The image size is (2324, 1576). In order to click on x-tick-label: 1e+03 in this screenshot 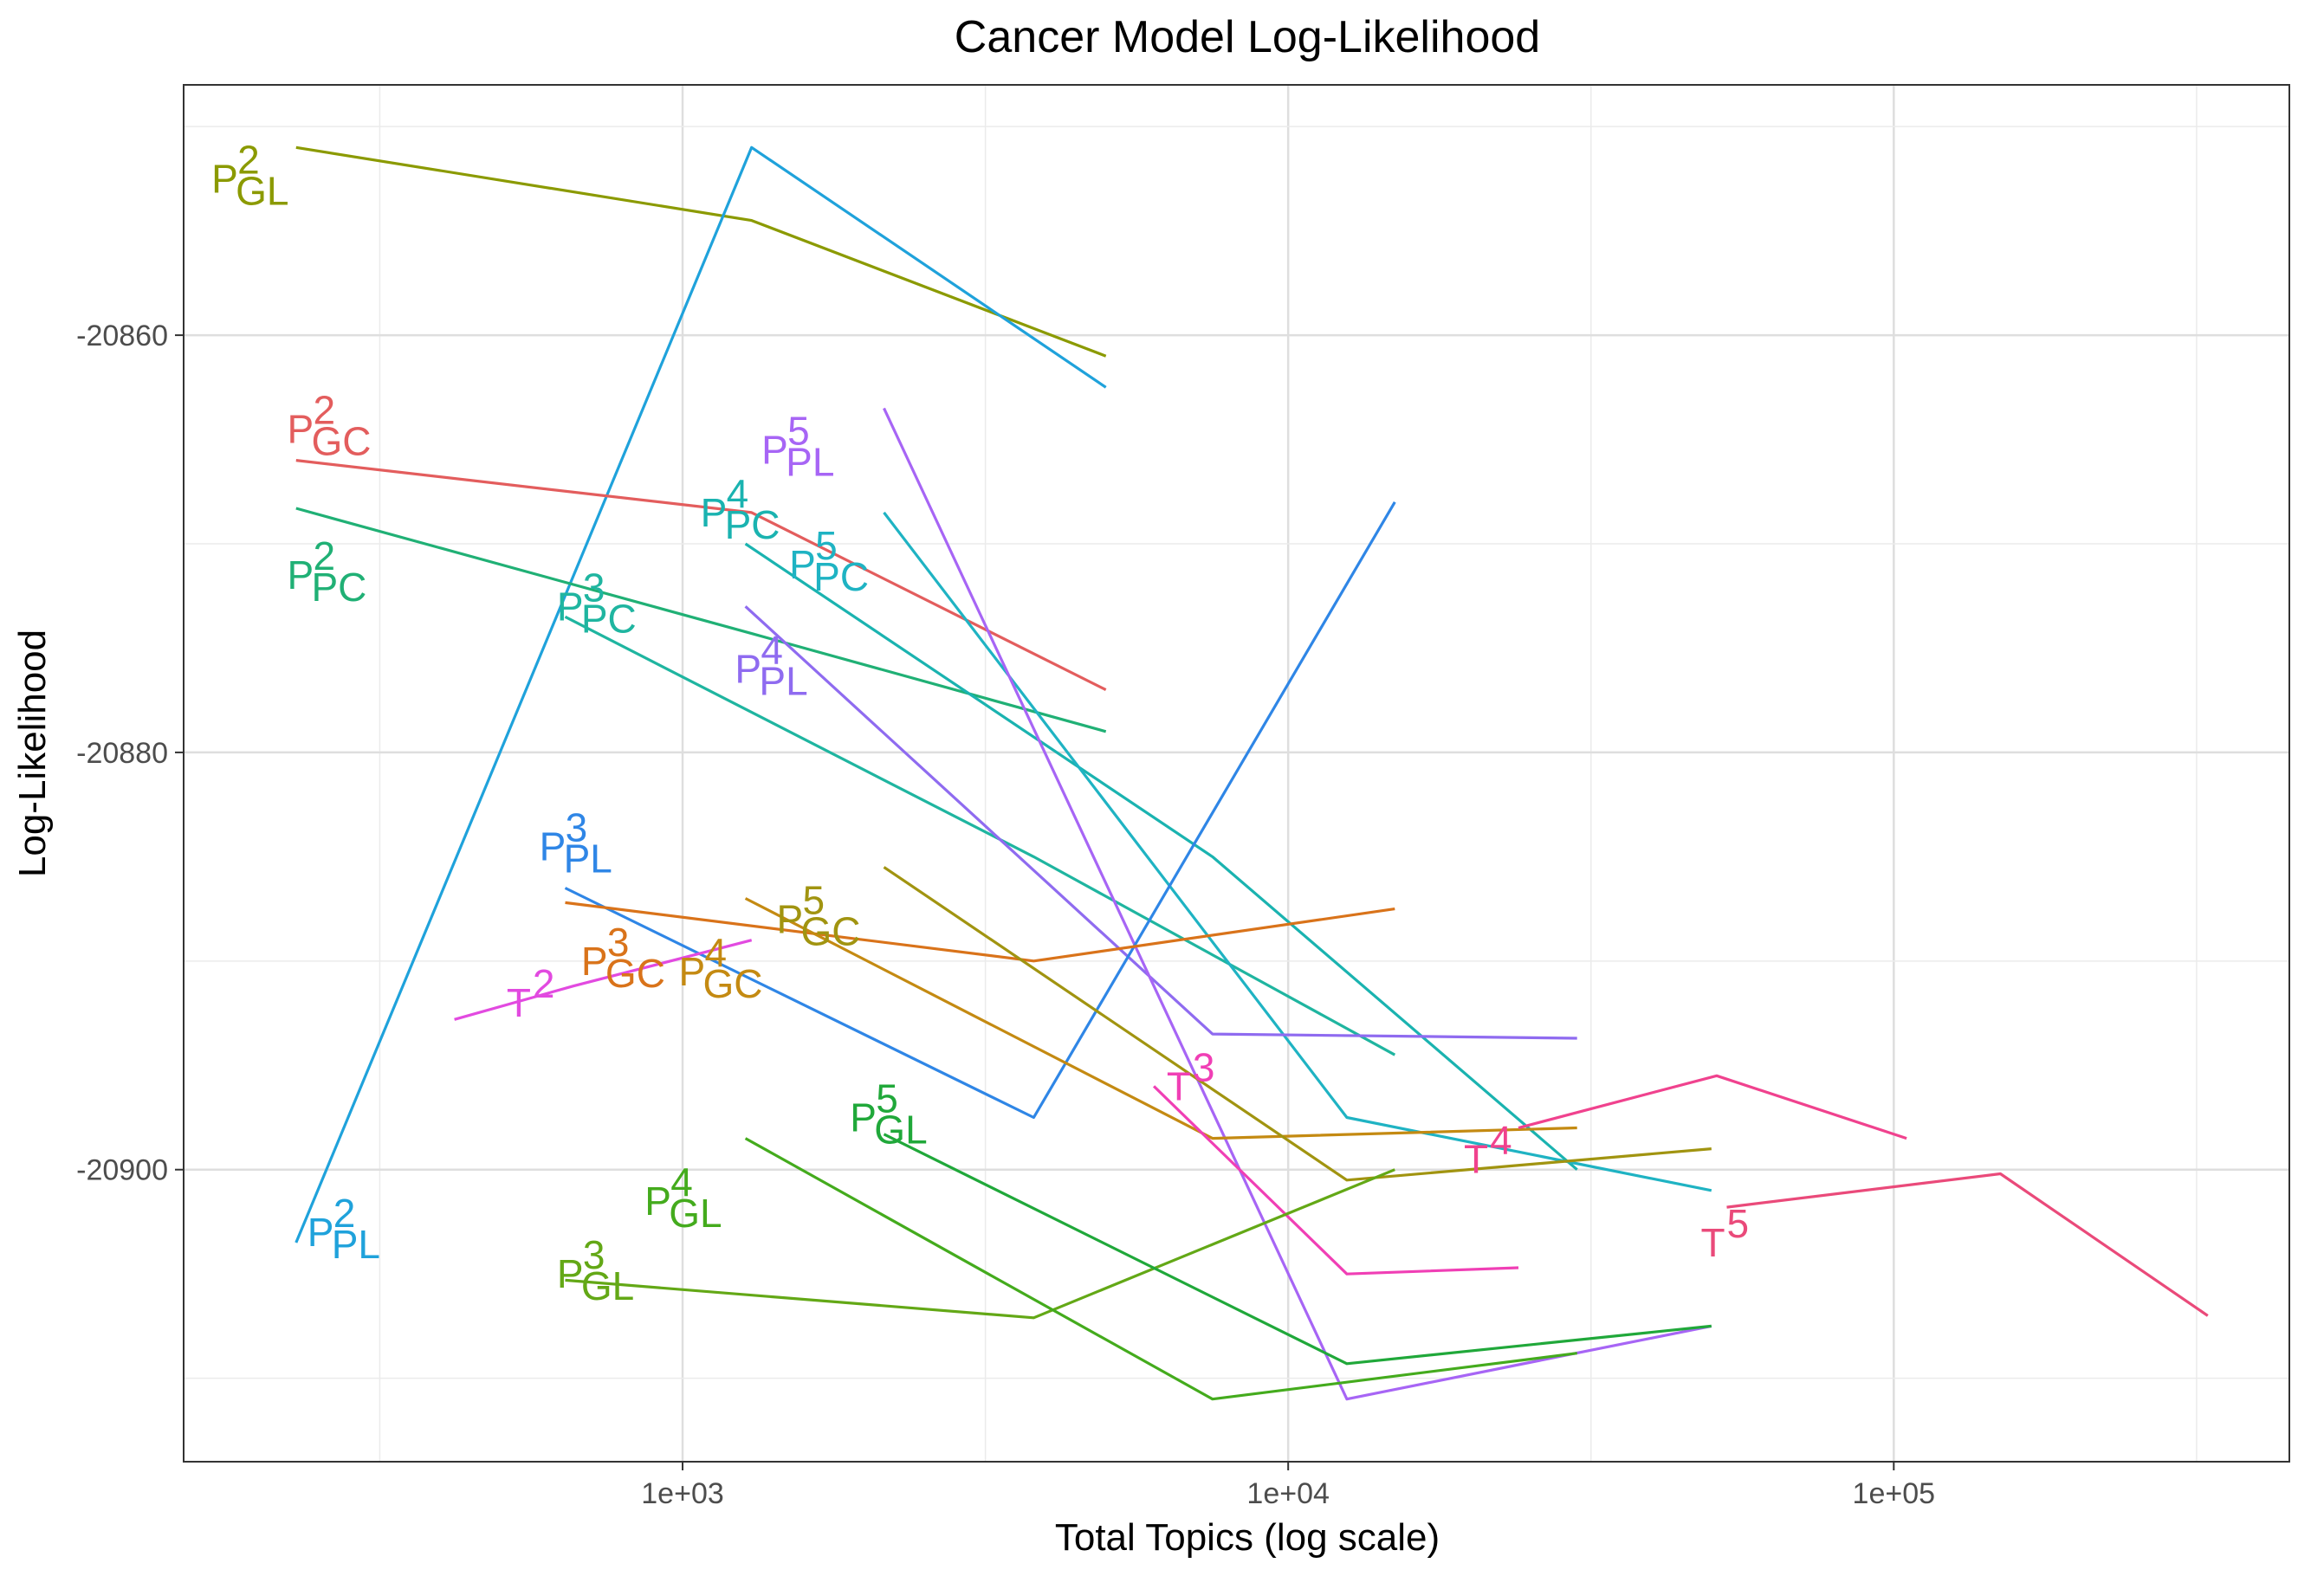, I will do `click(683, 1494)`.